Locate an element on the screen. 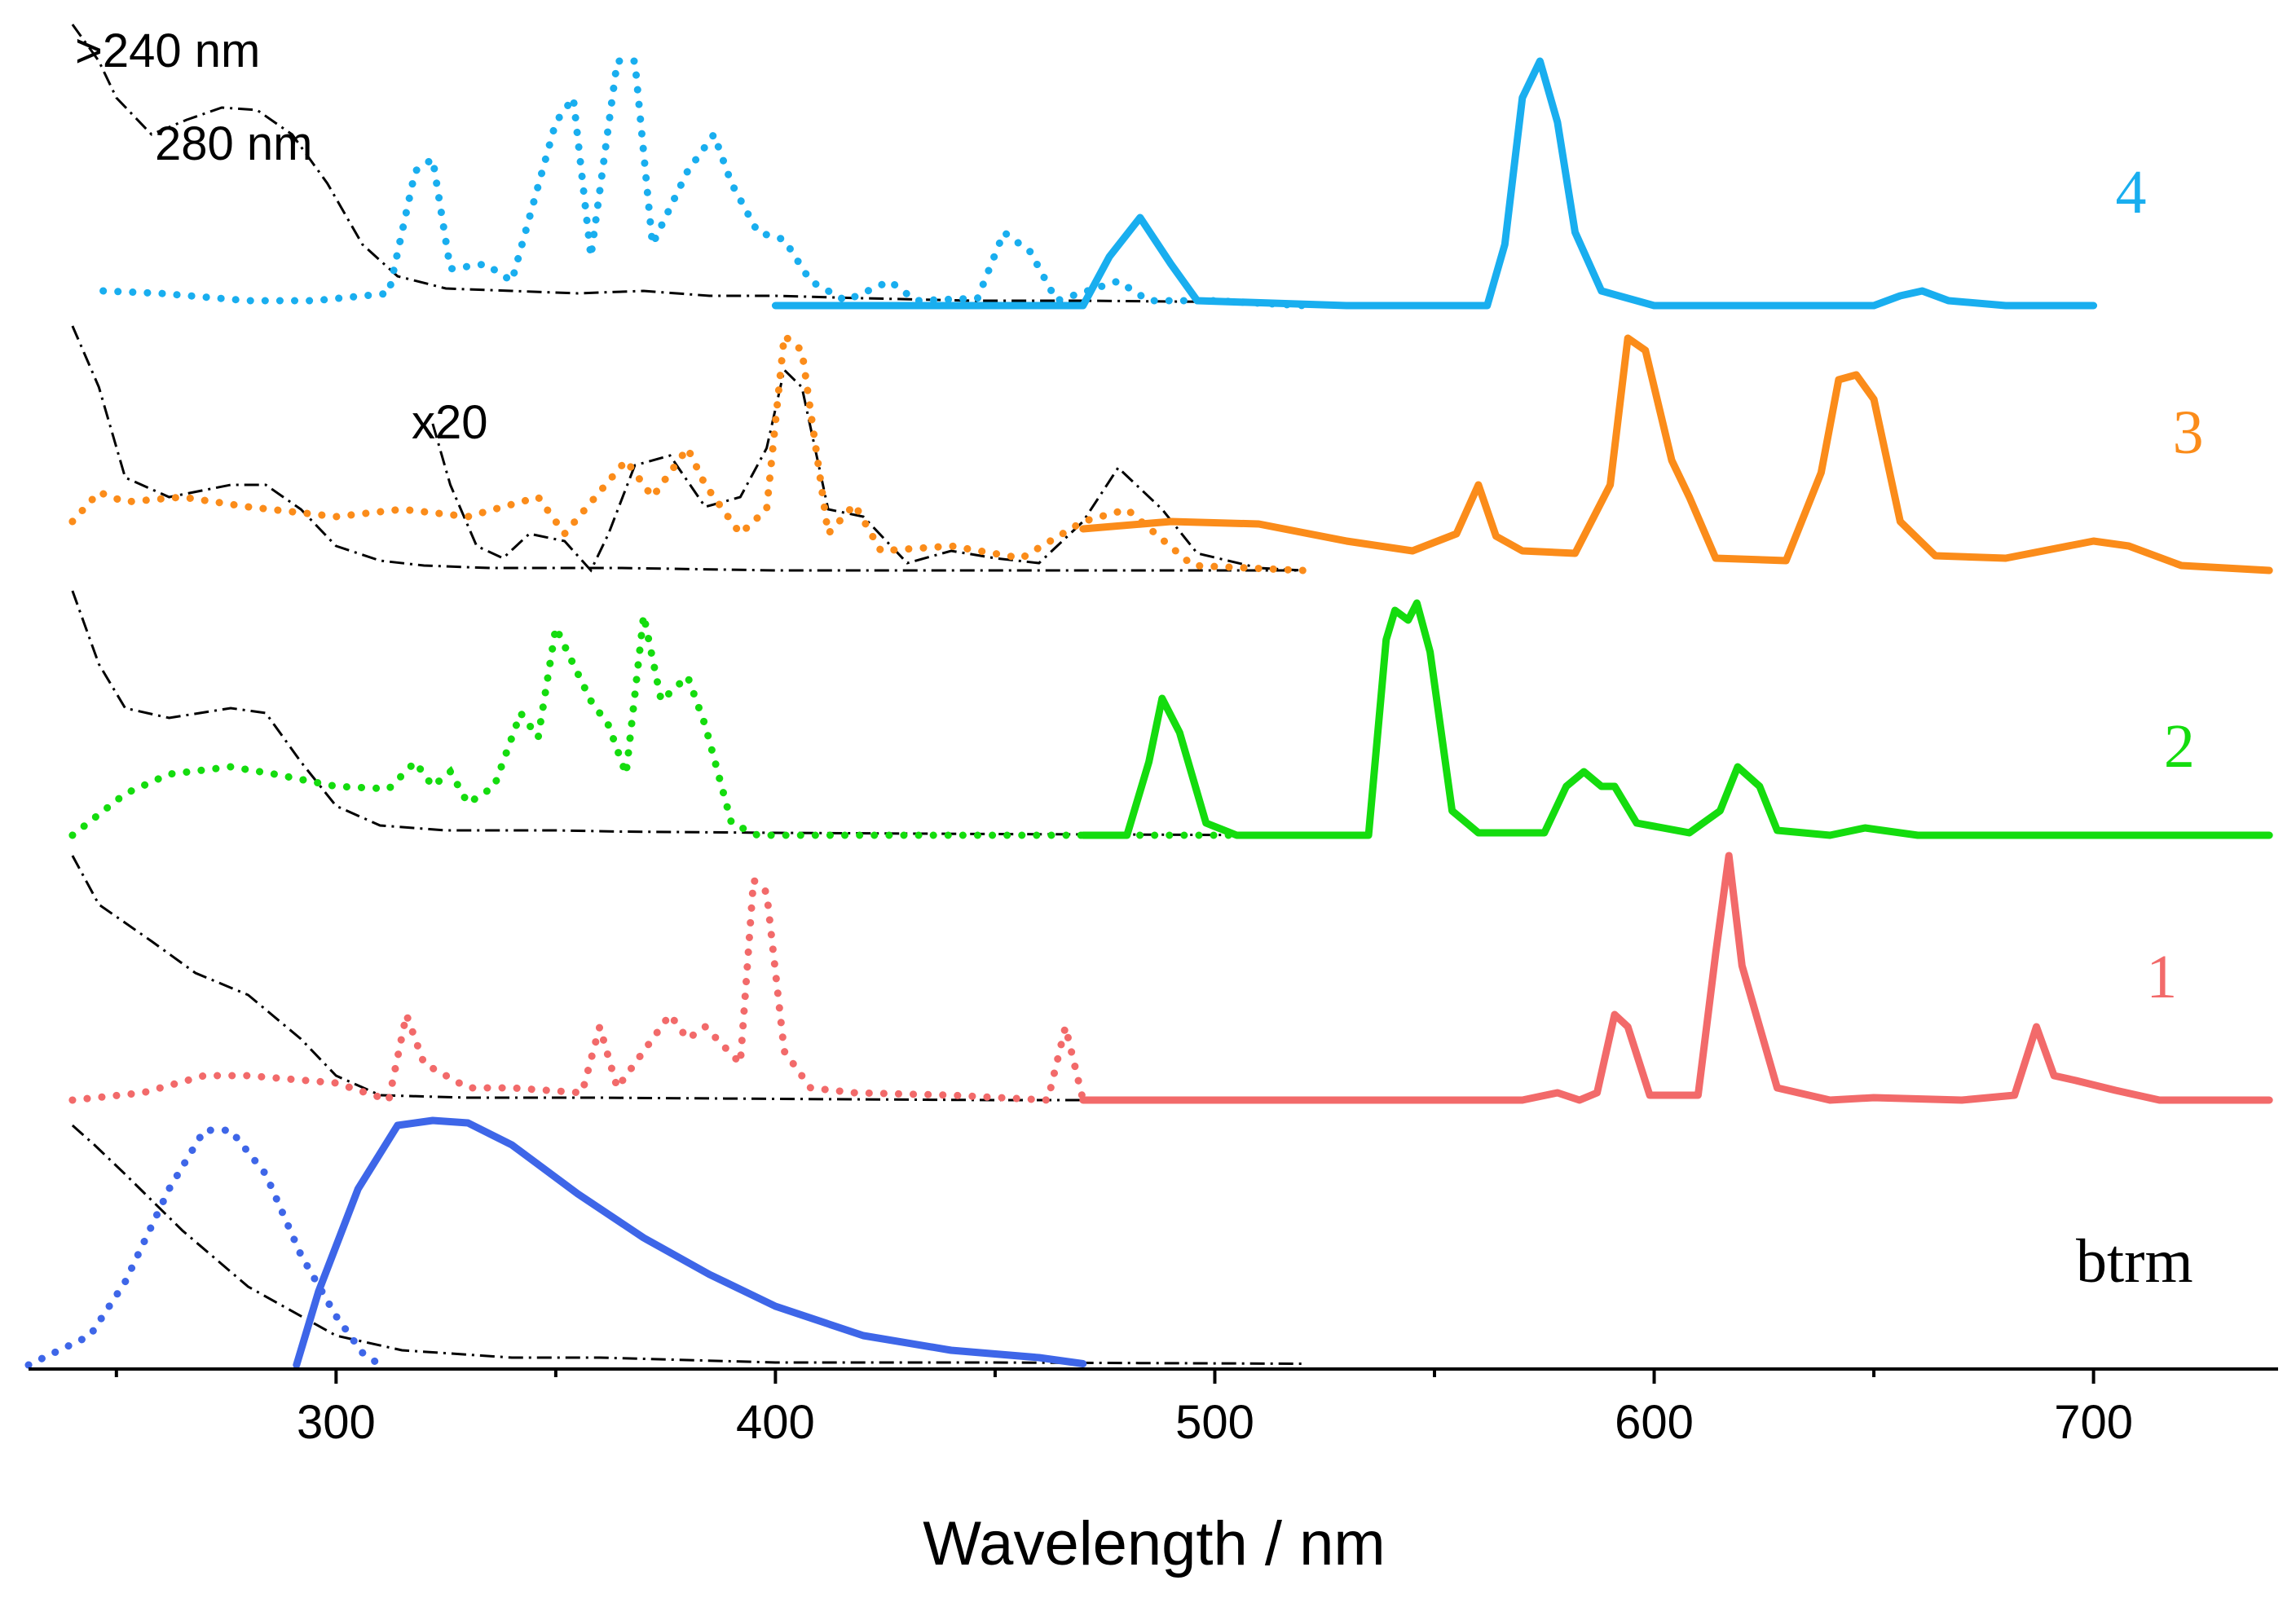 The height and width of the screenshot is (1598, 2296). x-tick-label: 600 is located at coordinates (1654, 1422).